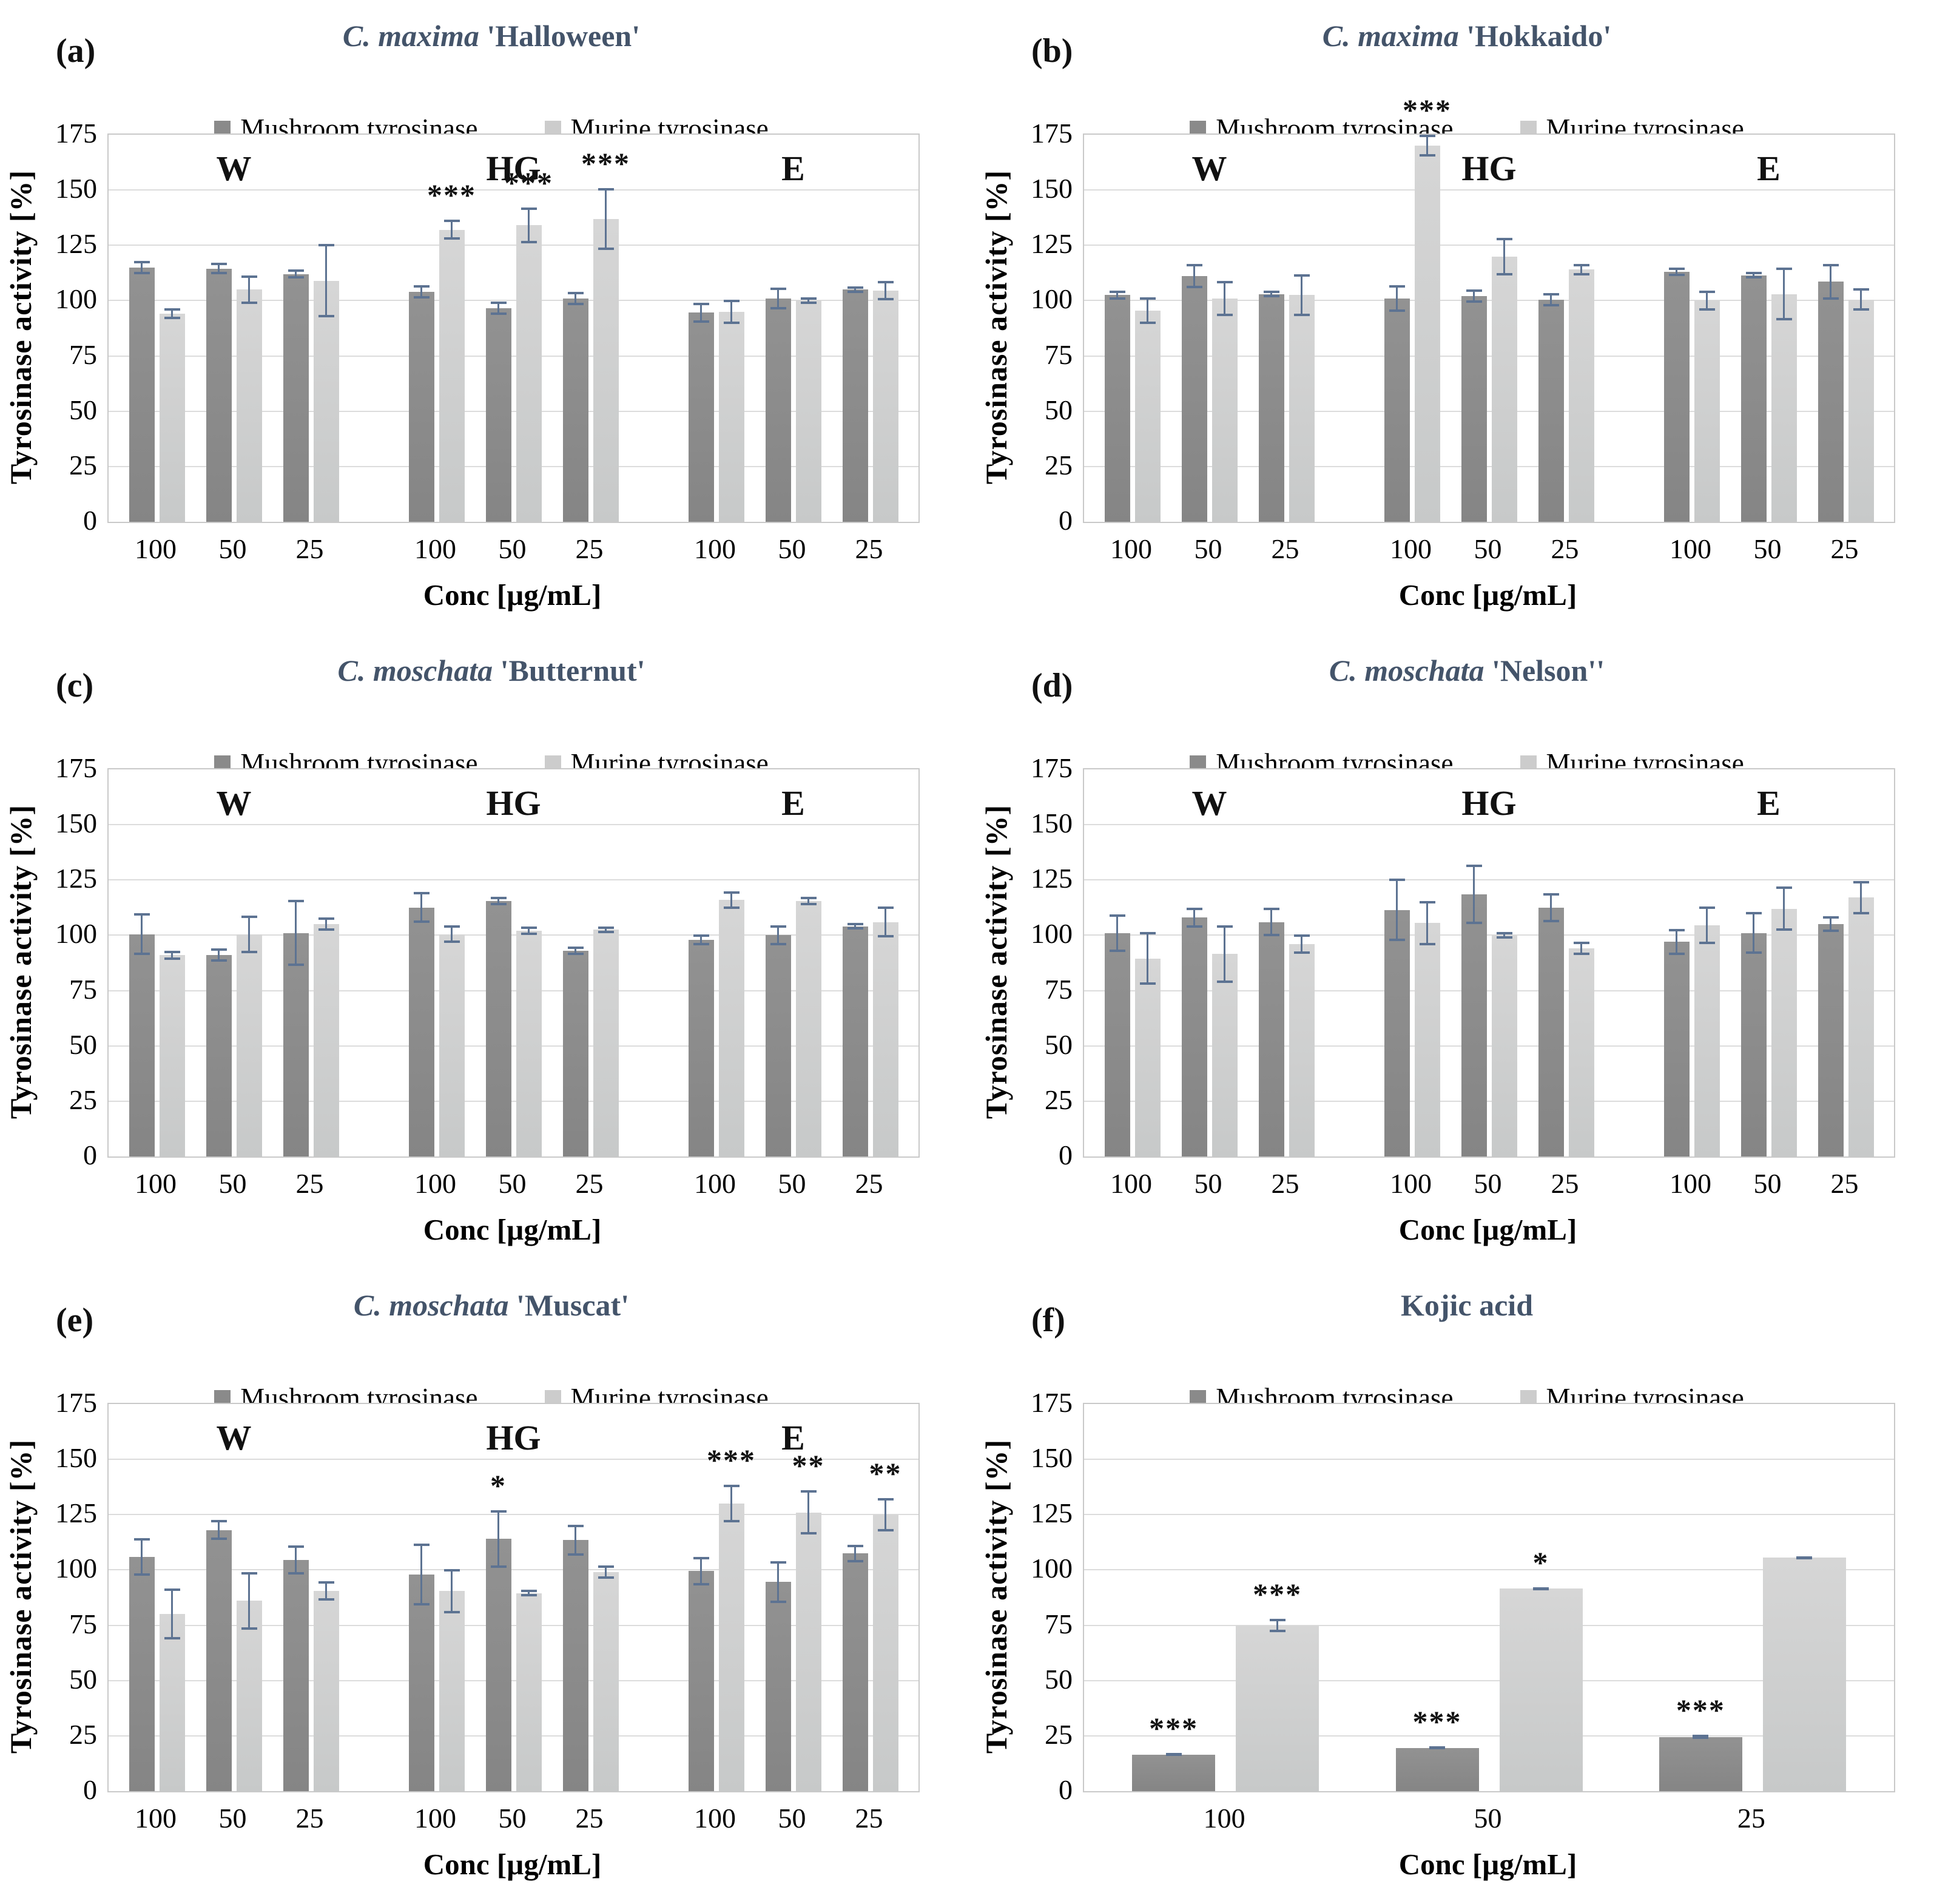 The height and width of the screenshot is (1904, 1951). I want to click on panel-letter: (d), so click(1052, 685).